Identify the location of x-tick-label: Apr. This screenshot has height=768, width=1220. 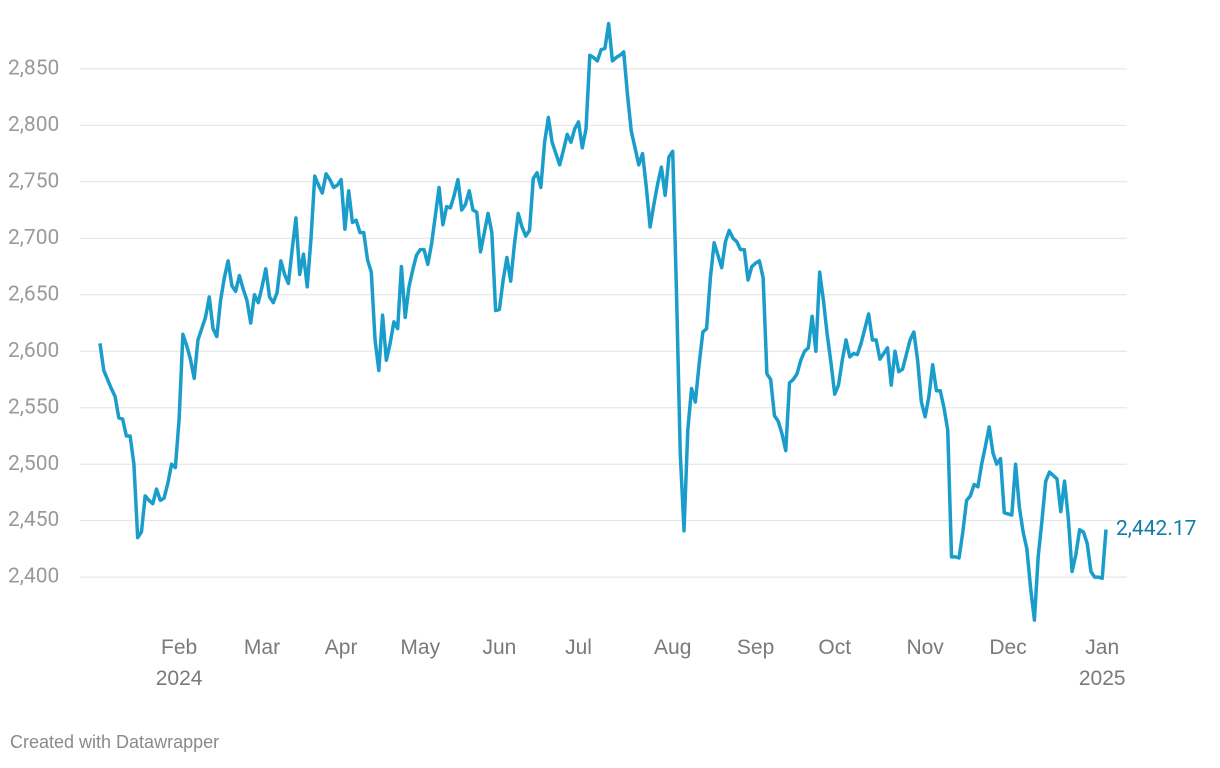
(341, 647).